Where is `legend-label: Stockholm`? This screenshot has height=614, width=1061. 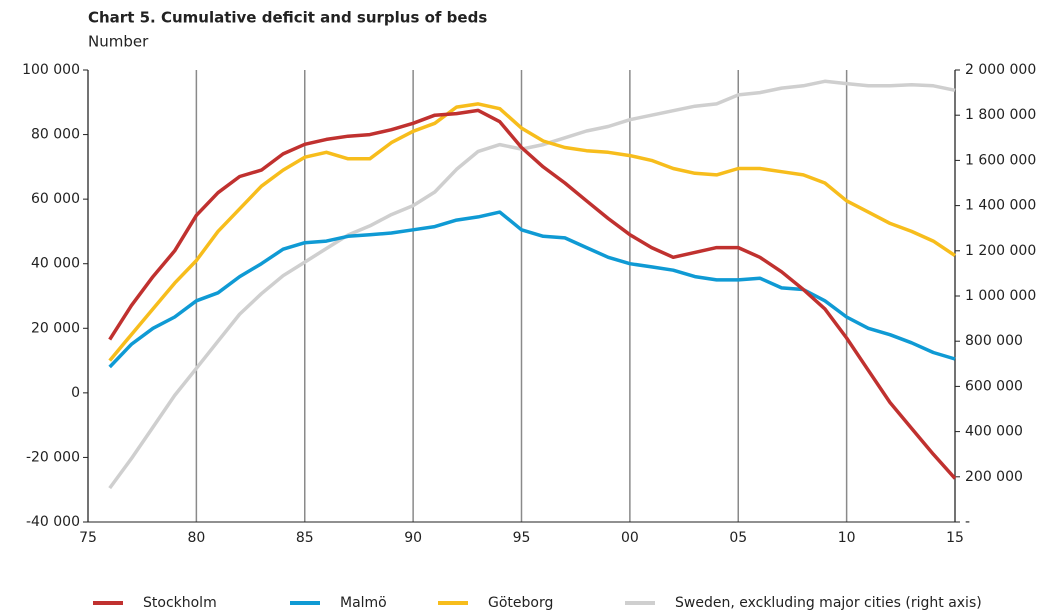
legend-label: Stockholm is located at coordinates (180, 603).